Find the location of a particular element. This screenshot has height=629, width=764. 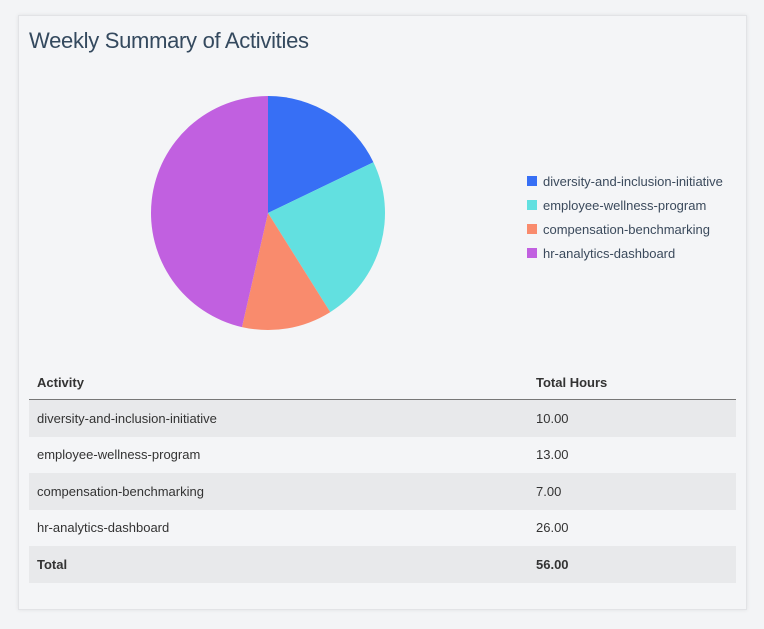

cell-hours: 13.00 is located at coordinates (552, 455).